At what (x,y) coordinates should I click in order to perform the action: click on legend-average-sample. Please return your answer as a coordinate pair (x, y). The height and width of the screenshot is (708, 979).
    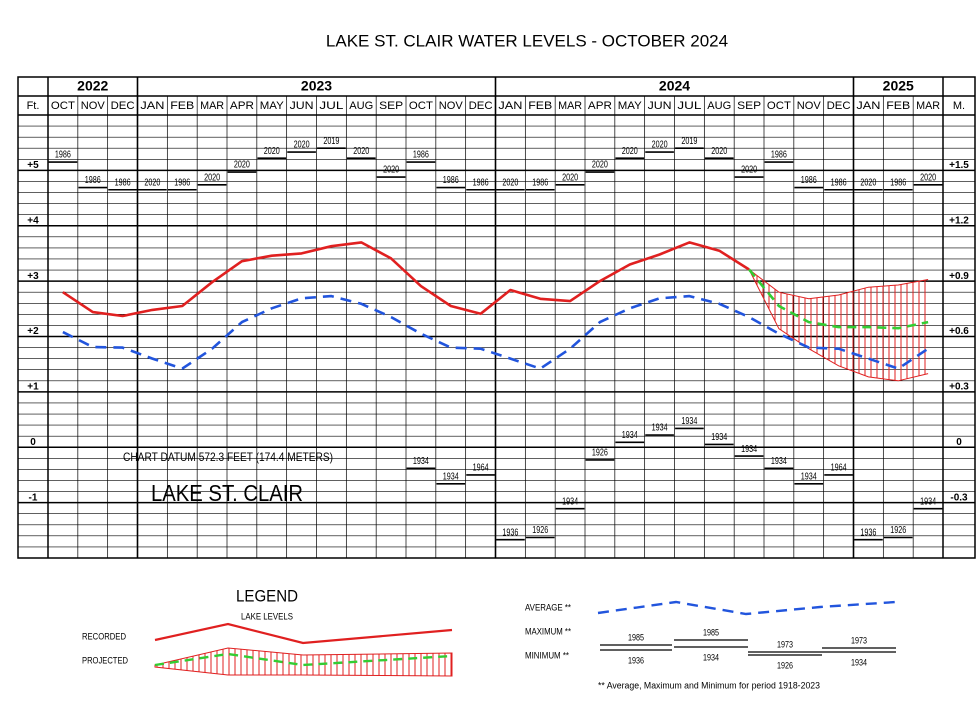
    Looking at the image, I should click on (747, 608).